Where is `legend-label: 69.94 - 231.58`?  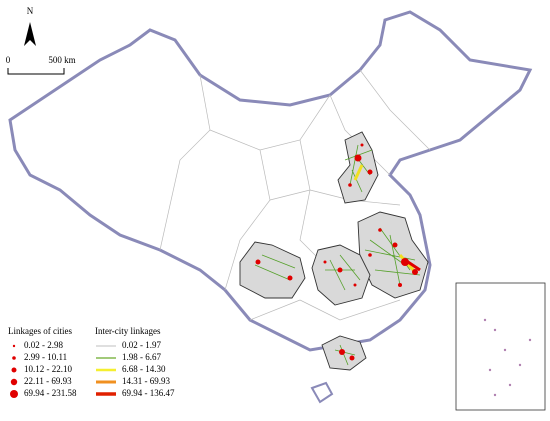 legend-label: 69.94 - 231.58 is located at coordinates (50, 393).